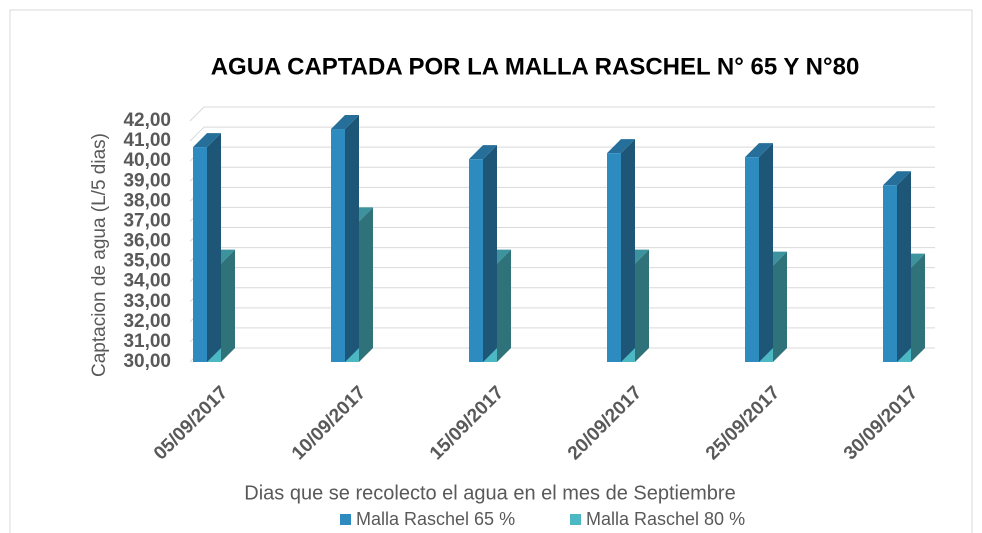  Describe the element at coordinates (147, 301) in the screenshot. I see `y-tick-label: 33,00` at that location.